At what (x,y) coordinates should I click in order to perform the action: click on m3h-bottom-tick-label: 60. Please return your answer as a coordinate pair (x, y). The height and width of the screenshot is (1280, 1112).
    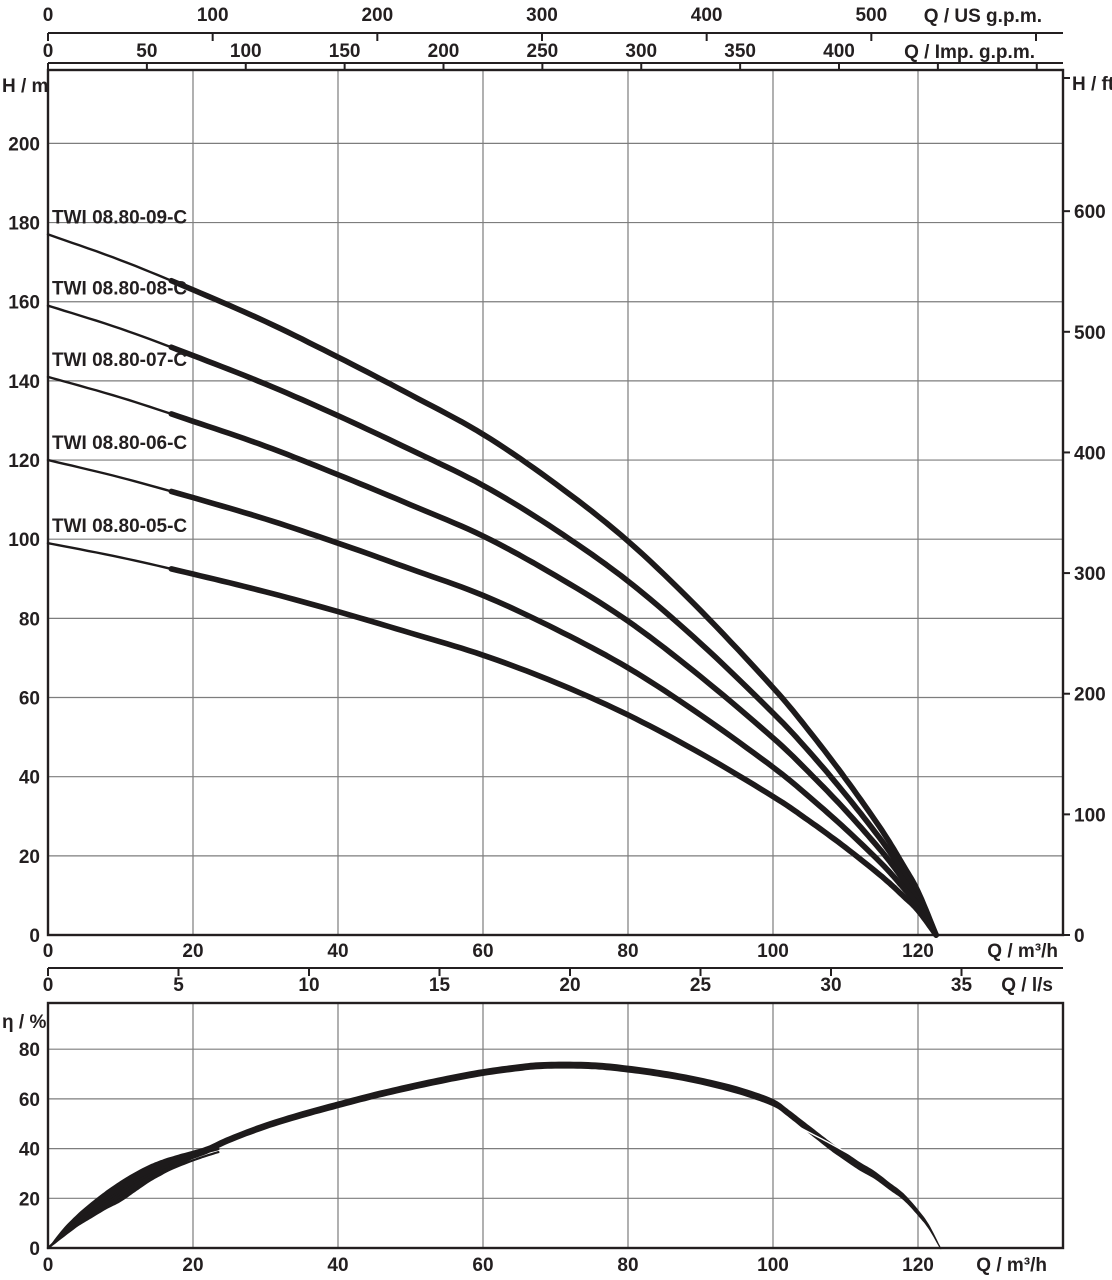
    Looking at the image, I should click on (482, 1265).